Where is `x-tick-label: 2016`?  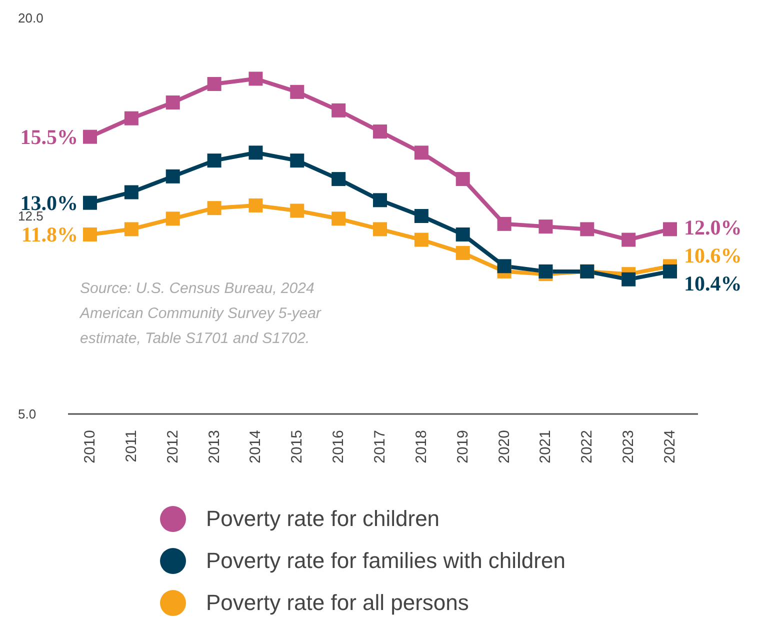
x-tick-label: 2016 is located at coordinates (339, 447).